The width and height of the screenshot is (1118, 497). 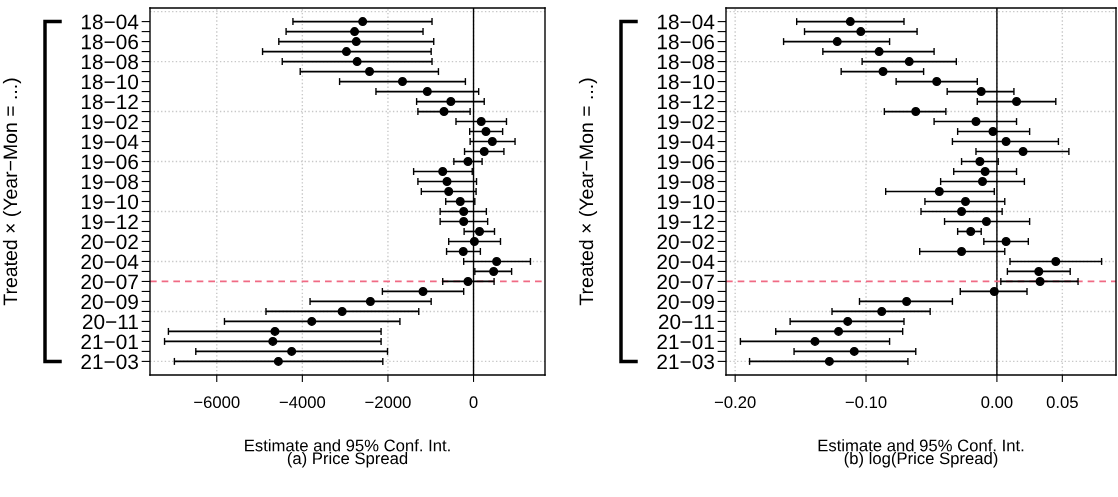 What do you see at coordinates (109, 222) in the screenshot?
I see `y-tick-label: 19−12` at bounding box center [109, 222].